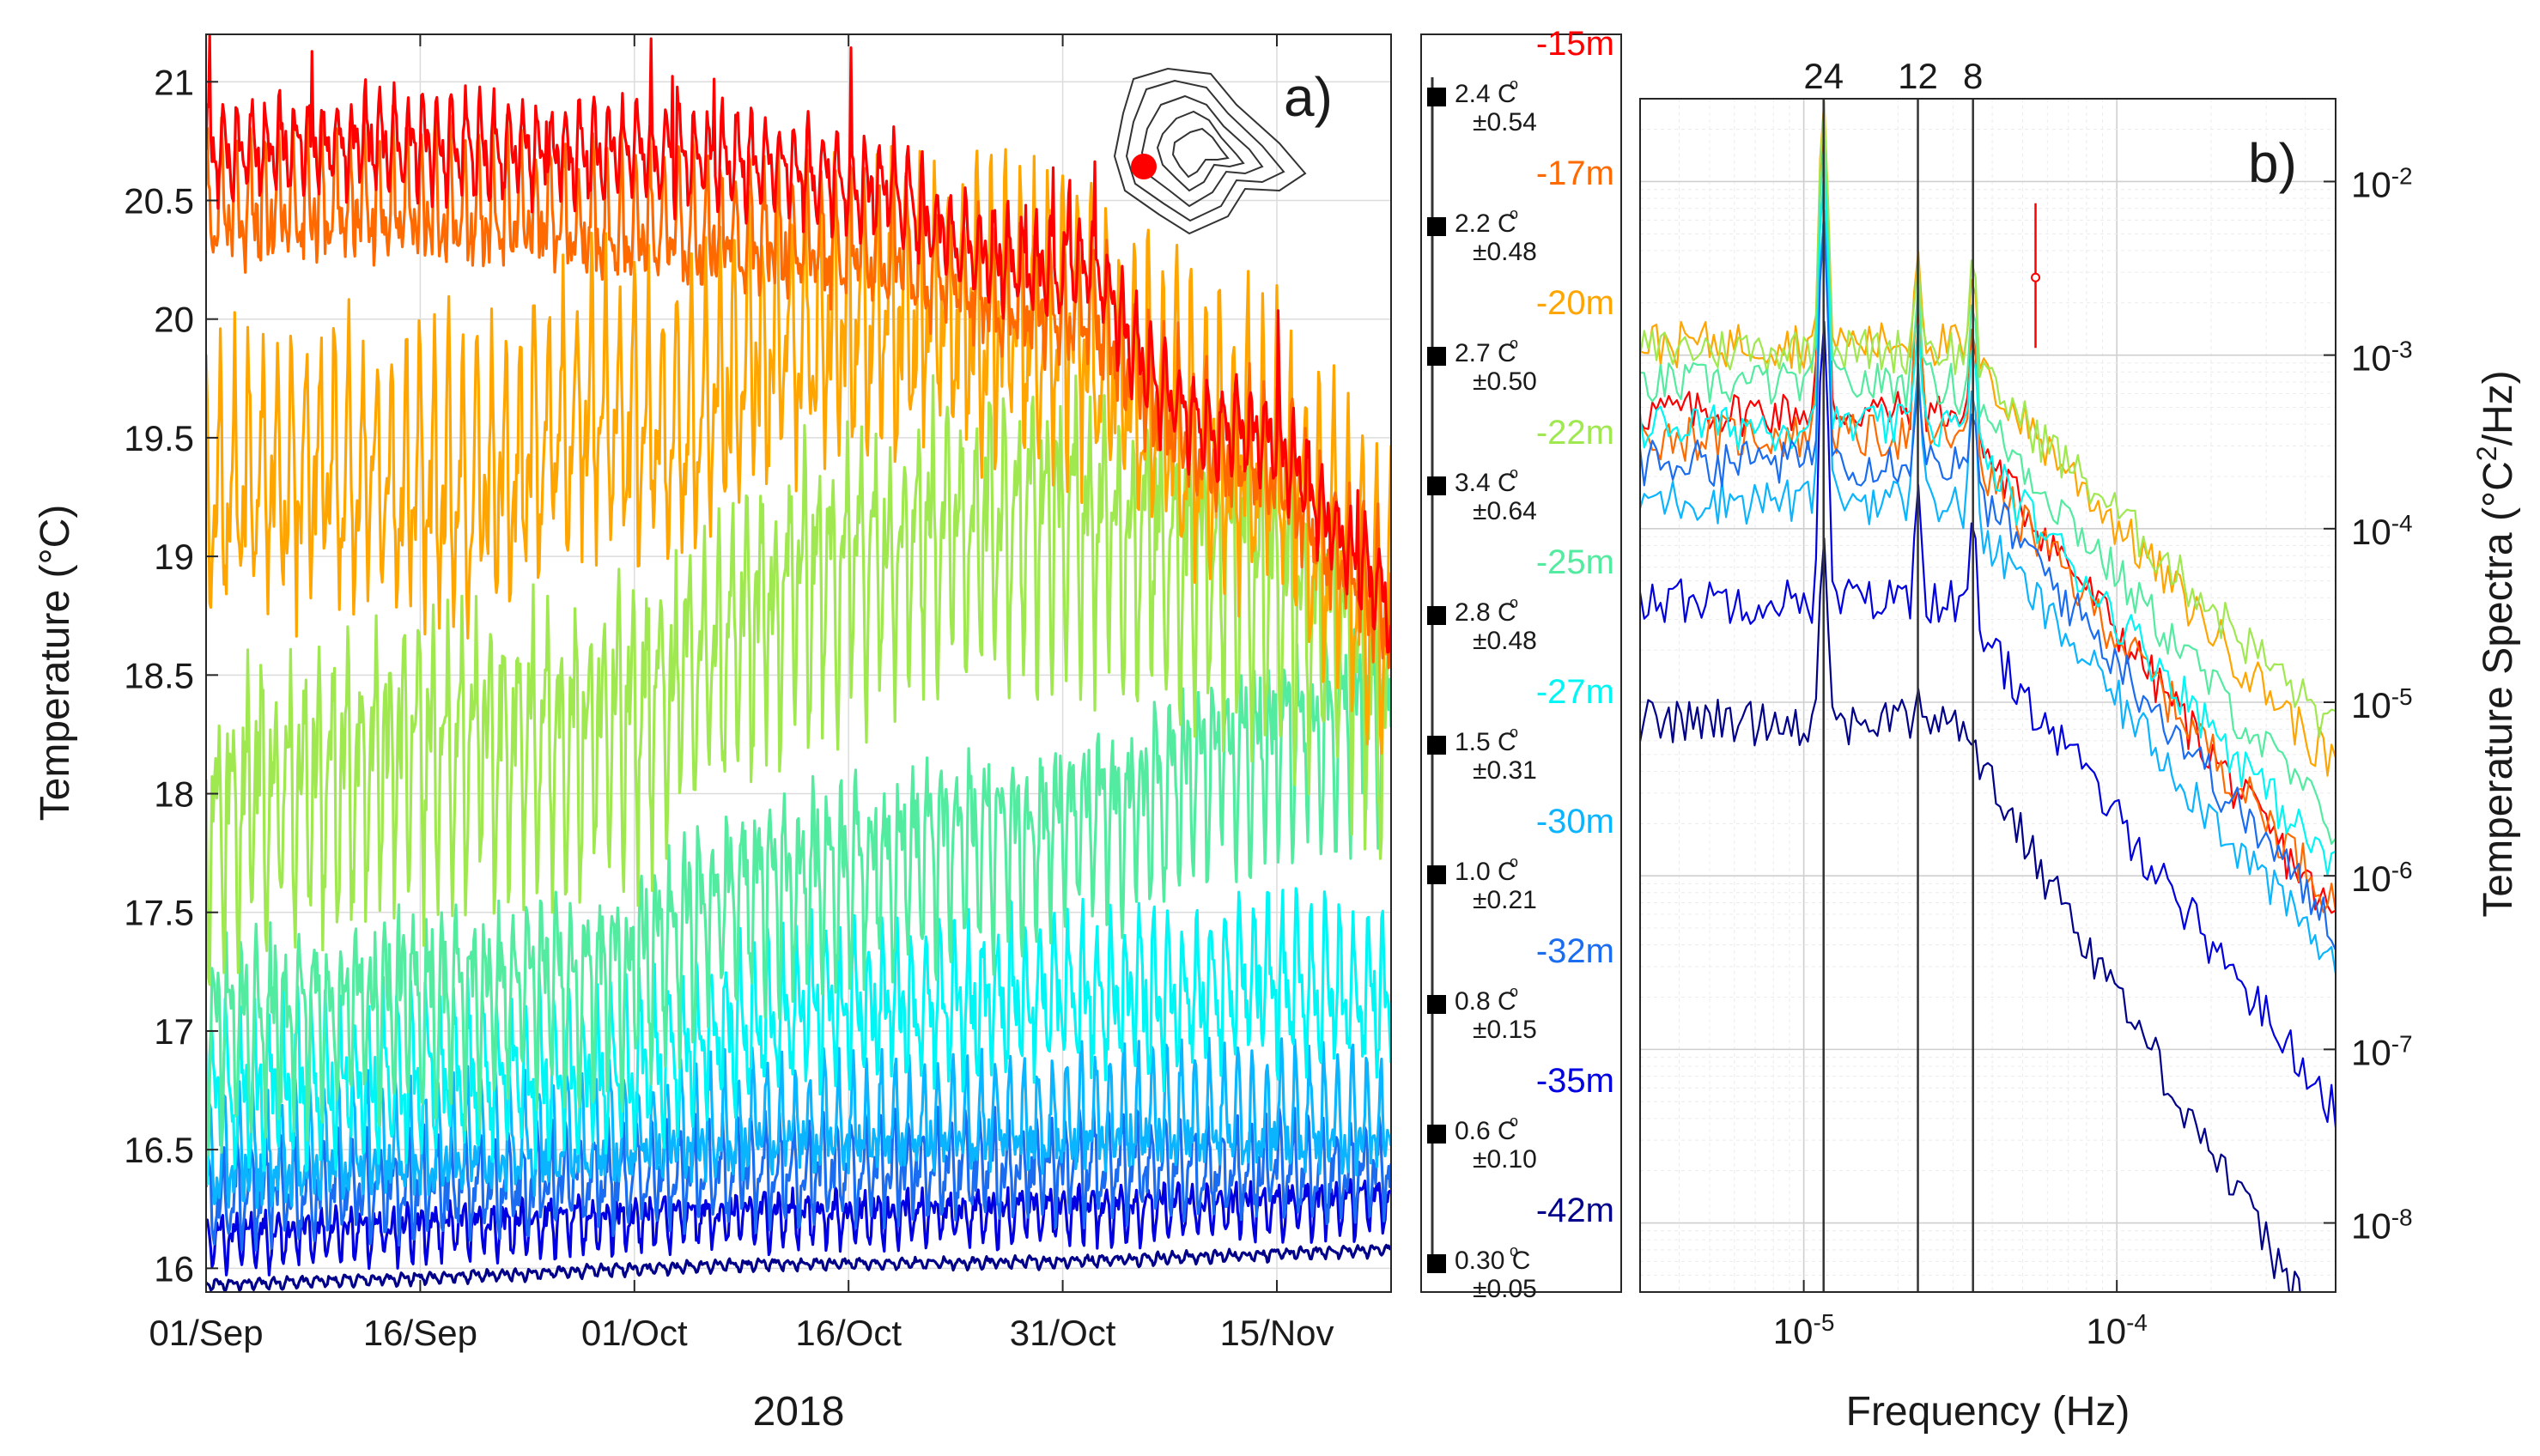 The width and height of the screenshot is (2540, 1456). I want to click on legend-std-label: 2.7 C, so click(1485, 353).